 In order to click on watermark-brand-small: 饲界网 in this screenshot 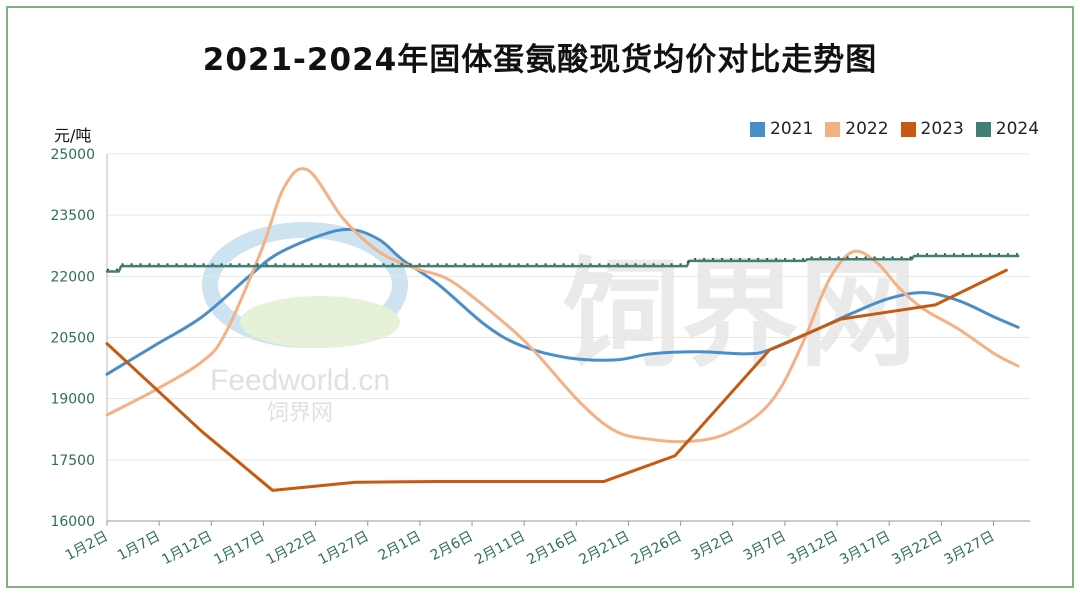, I will do `click(300, 413)`.